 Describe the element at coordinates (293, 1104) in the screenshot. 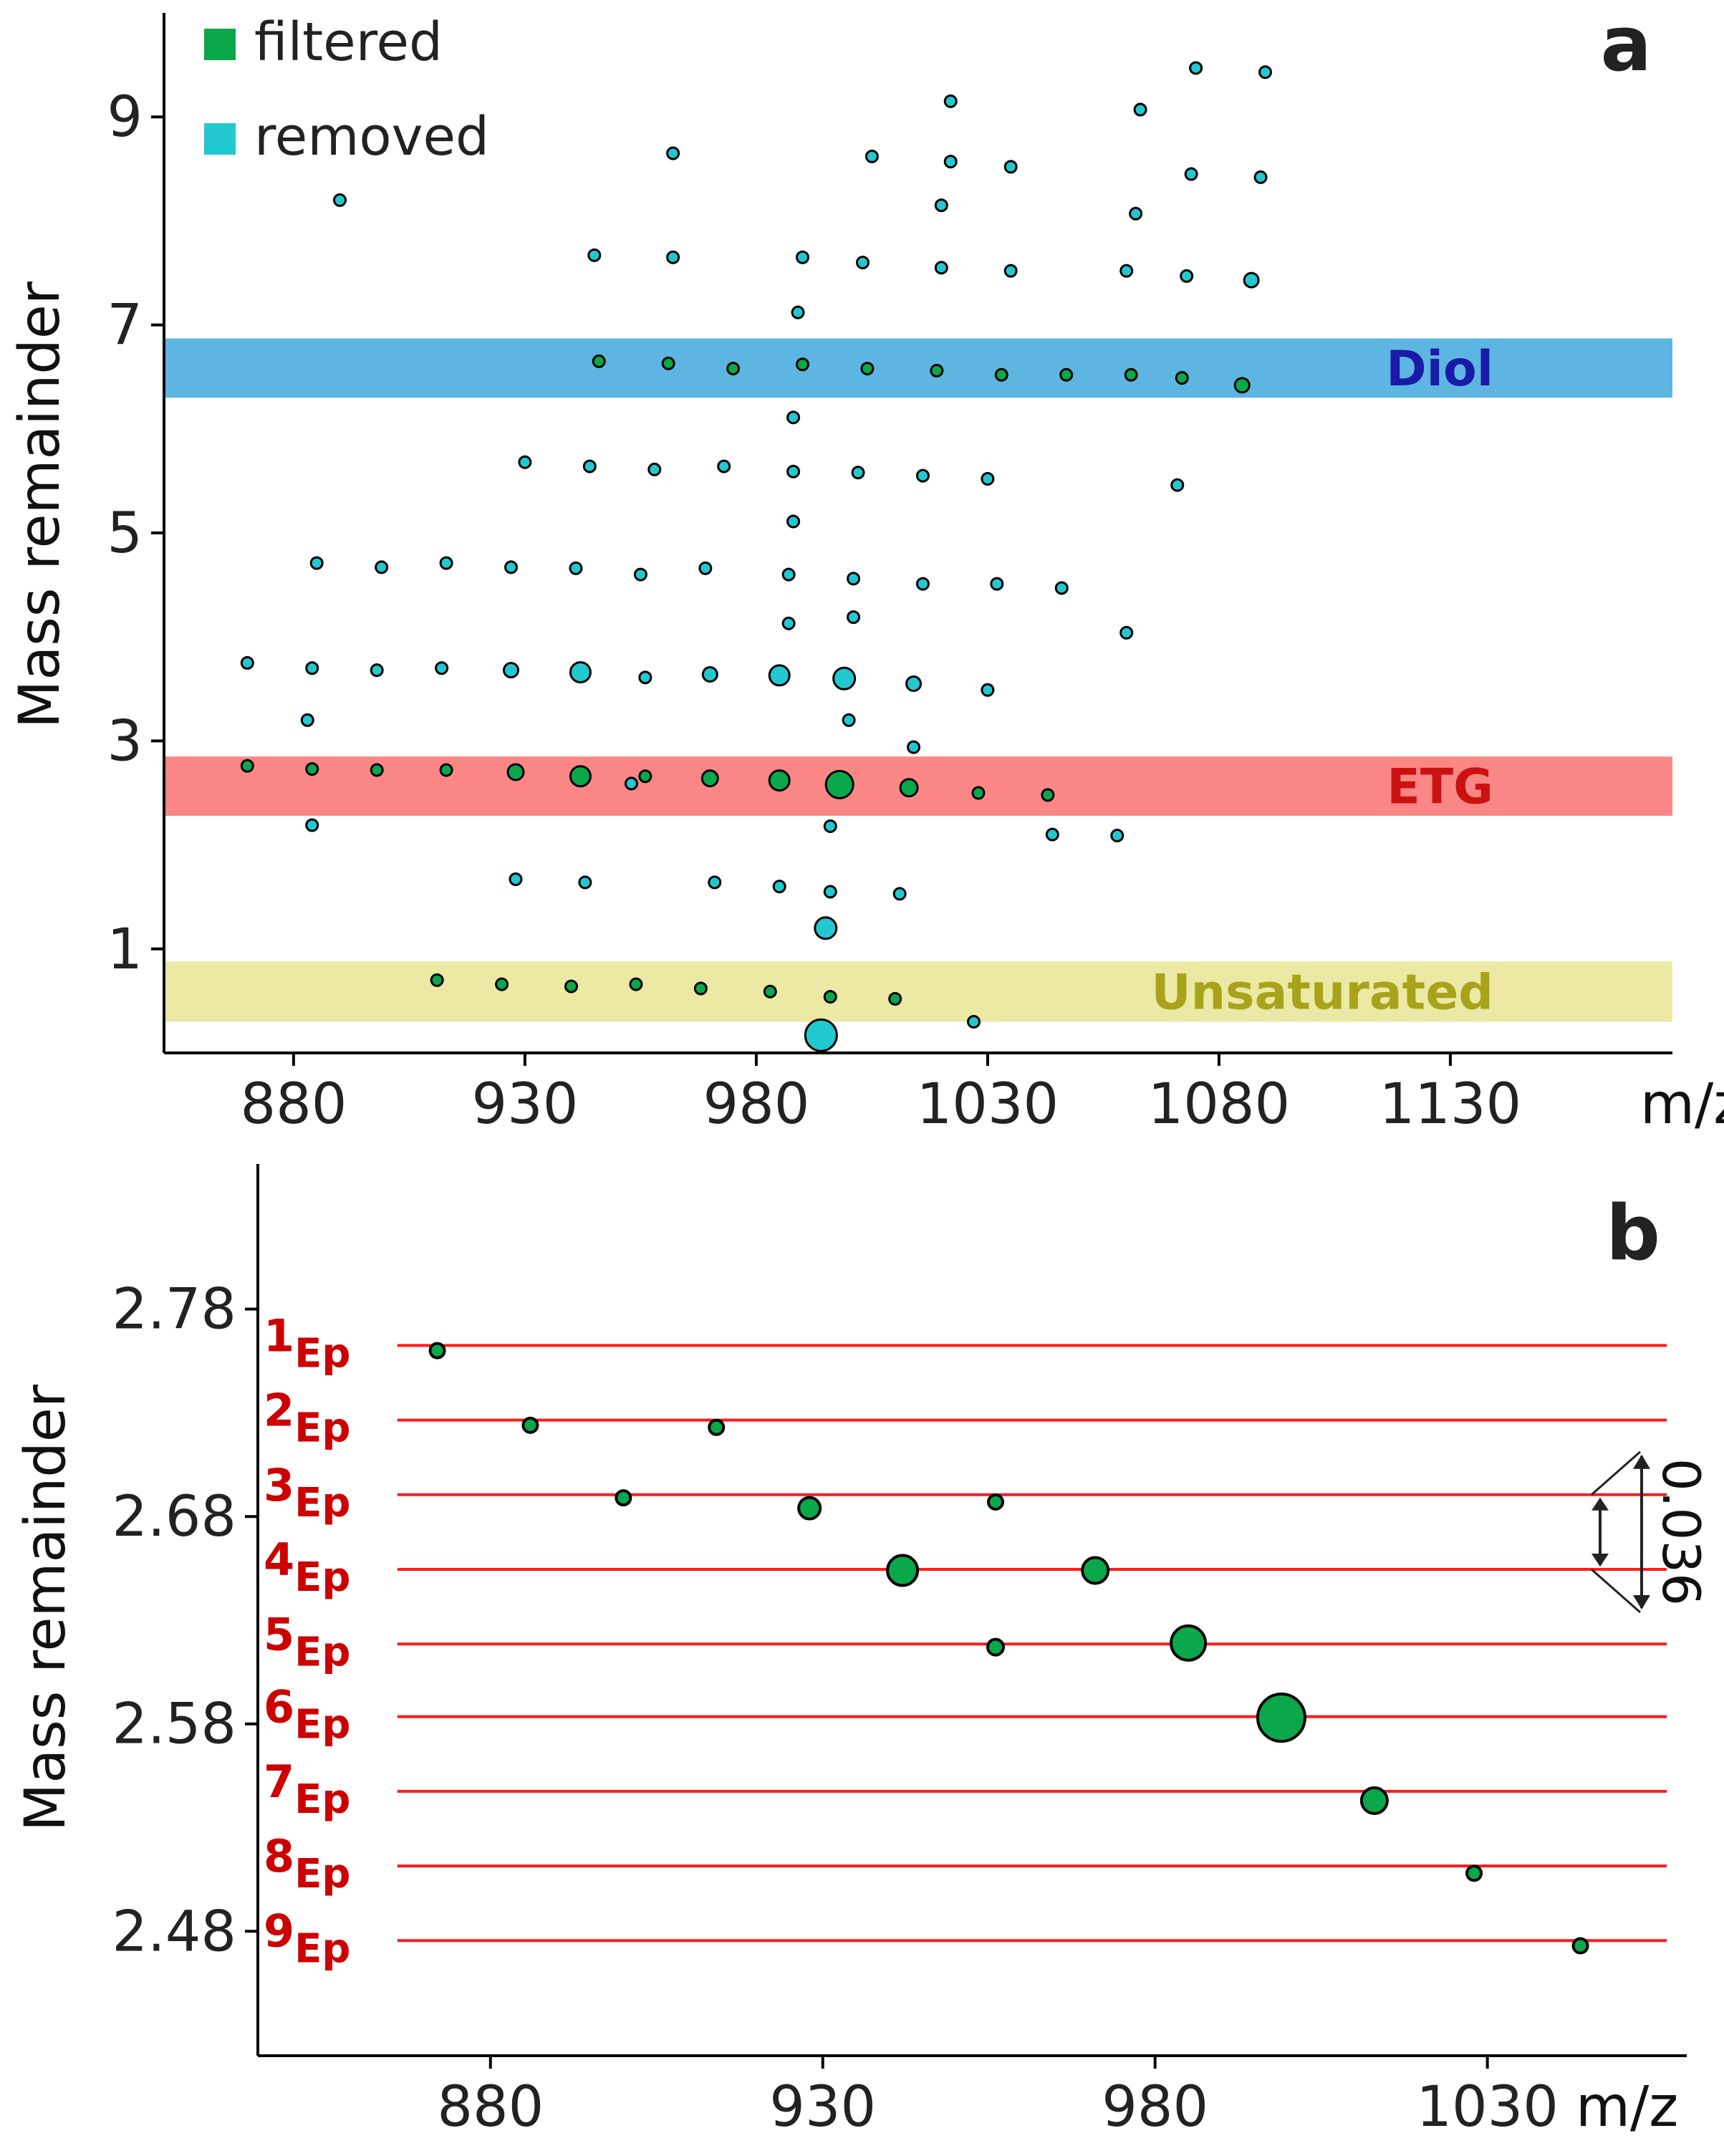

I see `a-x-tick-label: 880` at that location.